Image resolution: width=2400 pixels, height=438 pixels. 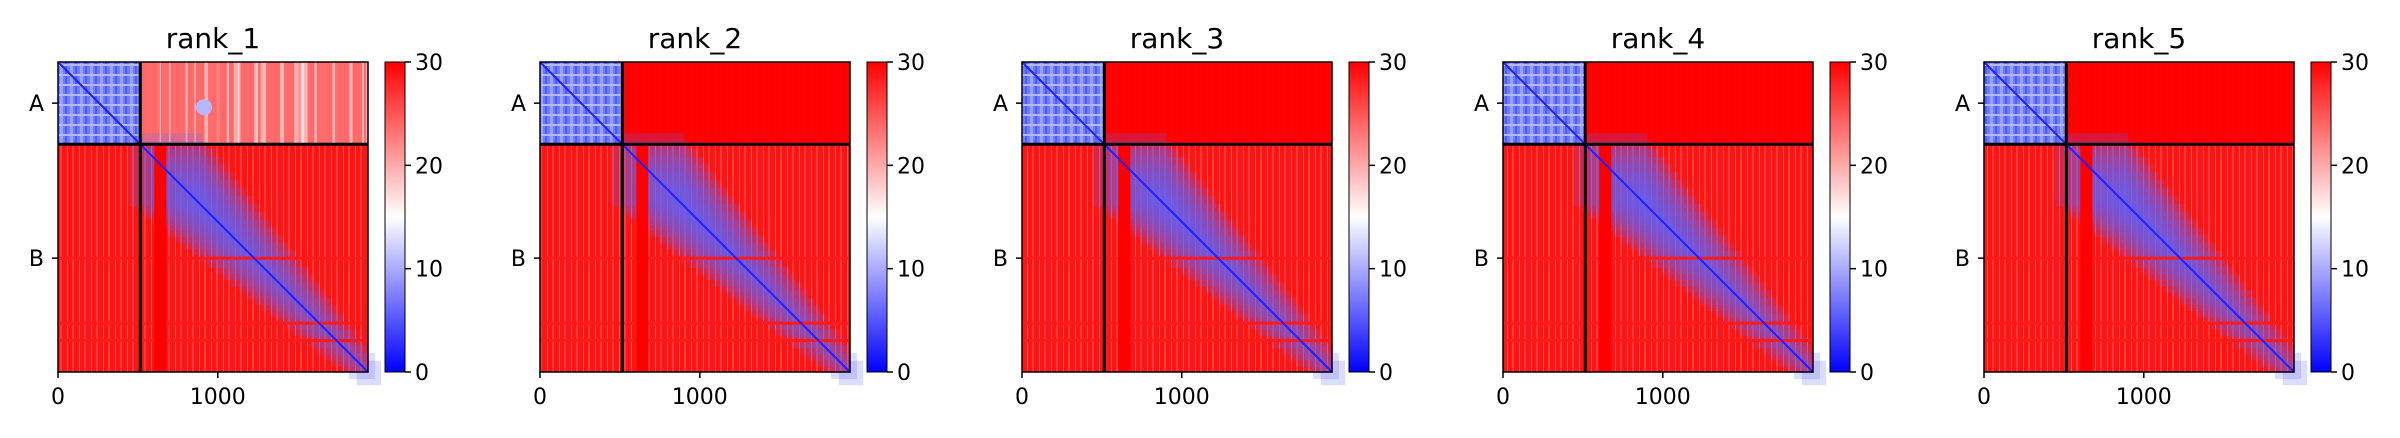 What do you see at coordinates (204, 107) in the screenshot?
I see `block-ab-spot` at bounding box center [204, 107].